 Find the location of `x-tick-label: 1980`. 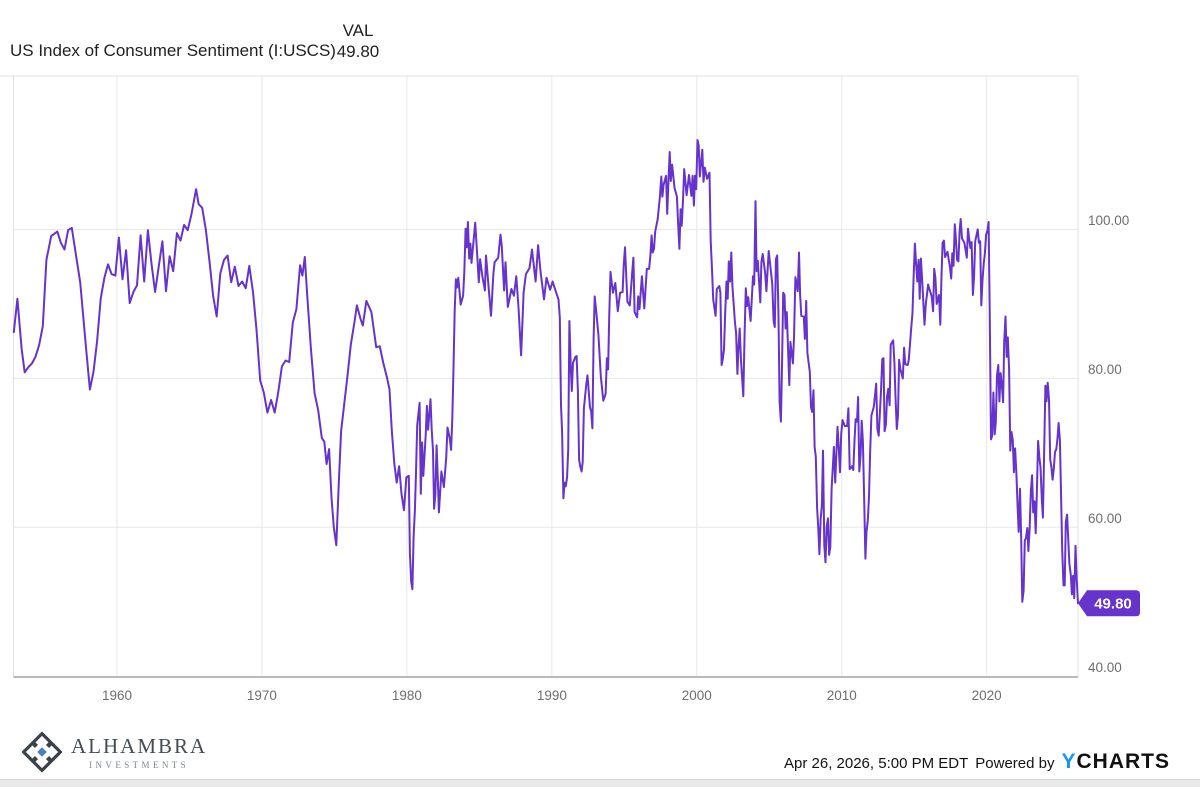

x-tick-label: 1980 is located at coordinates (407, 695).